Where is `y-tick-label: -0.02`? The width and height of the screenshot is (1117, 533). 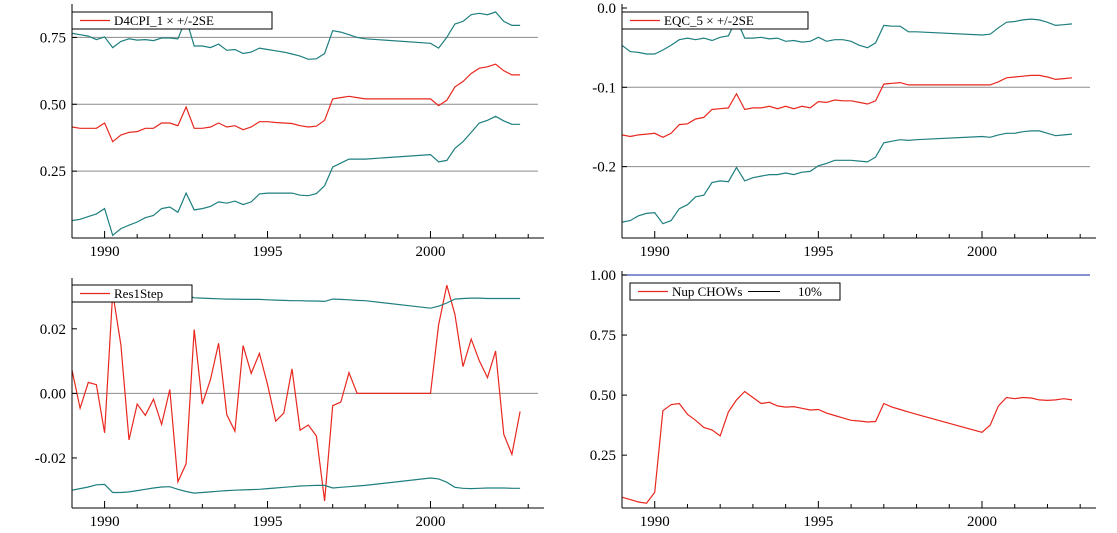 y-tick-label: -0.02 is located at coordinates (50, 459).